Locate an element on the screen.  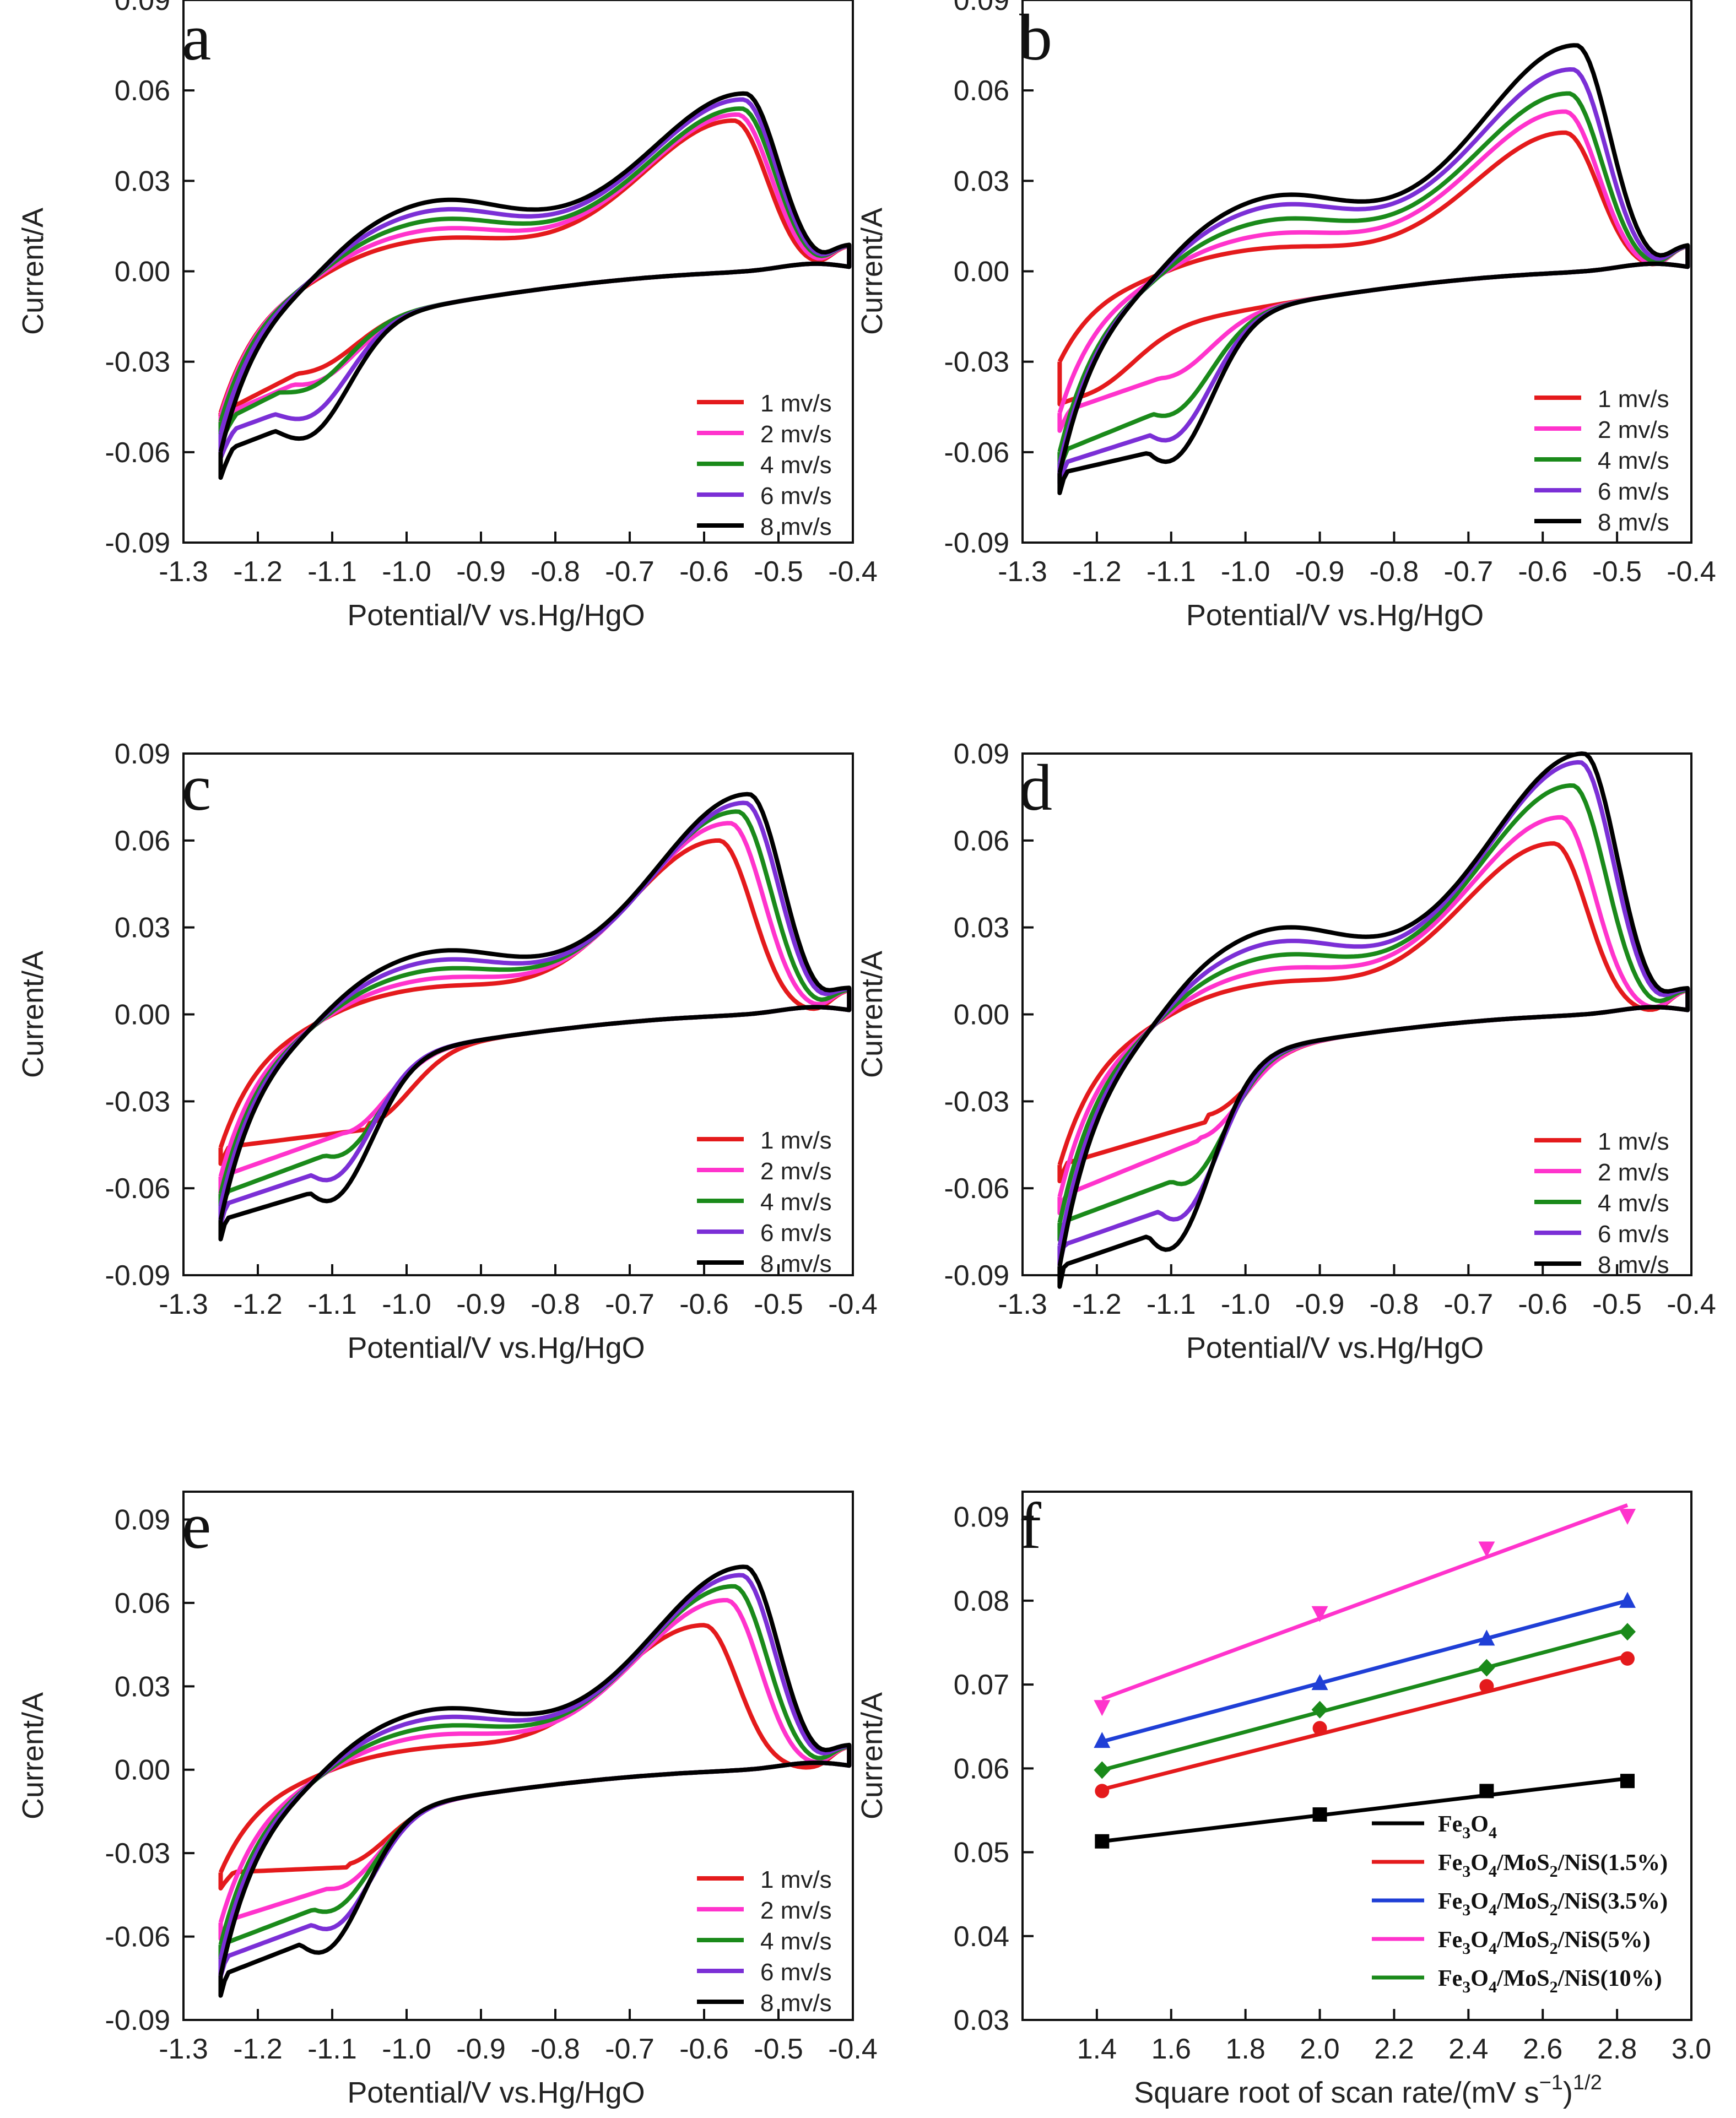
y-tick-label: 0.06 is located at coordinates (981, 841).